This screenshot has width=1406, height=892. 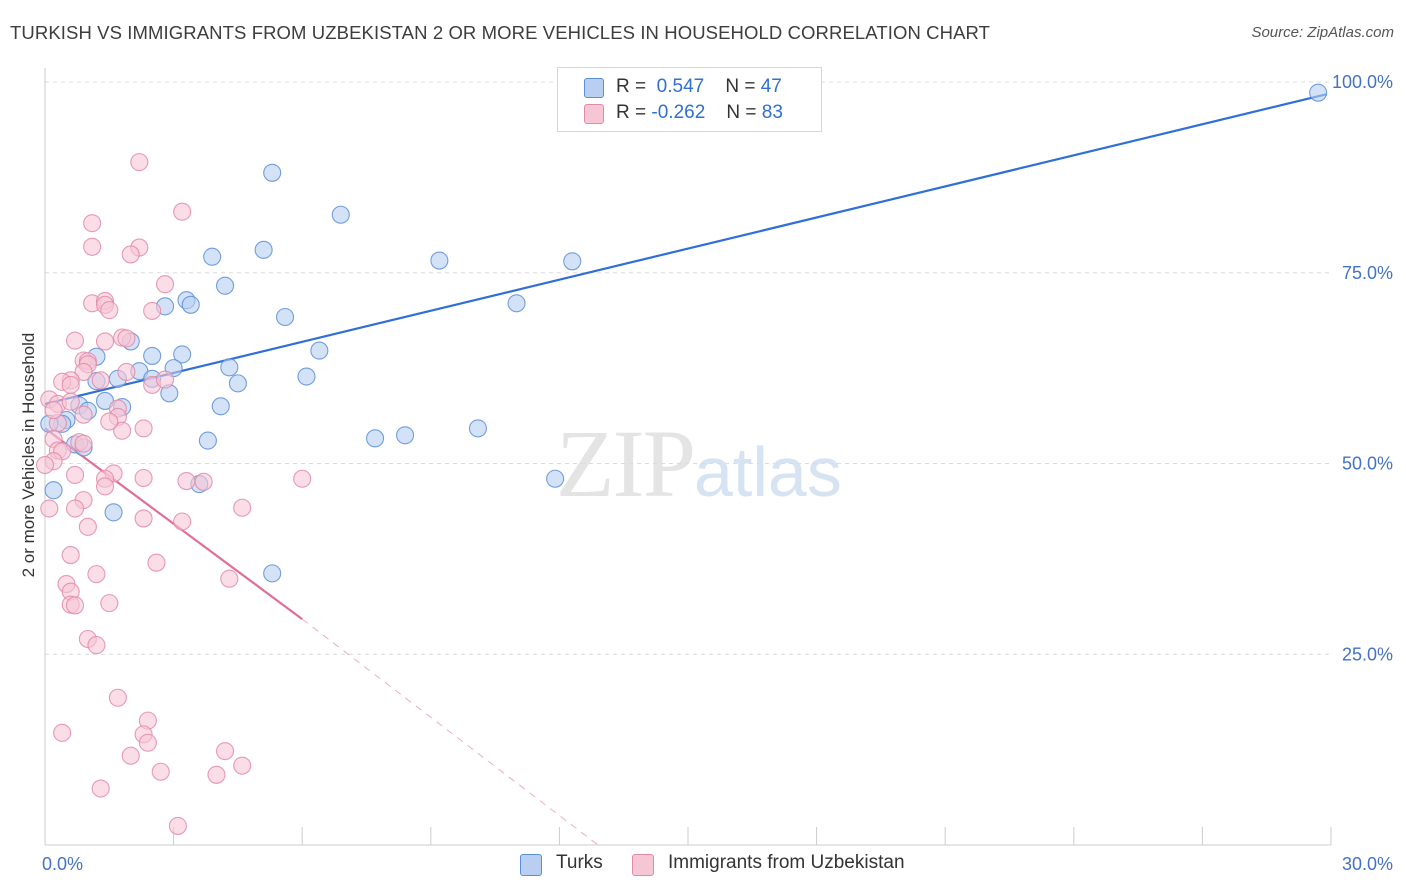 I want to click on y-tick-label: 25.0%, so click(x=1367, y=654).